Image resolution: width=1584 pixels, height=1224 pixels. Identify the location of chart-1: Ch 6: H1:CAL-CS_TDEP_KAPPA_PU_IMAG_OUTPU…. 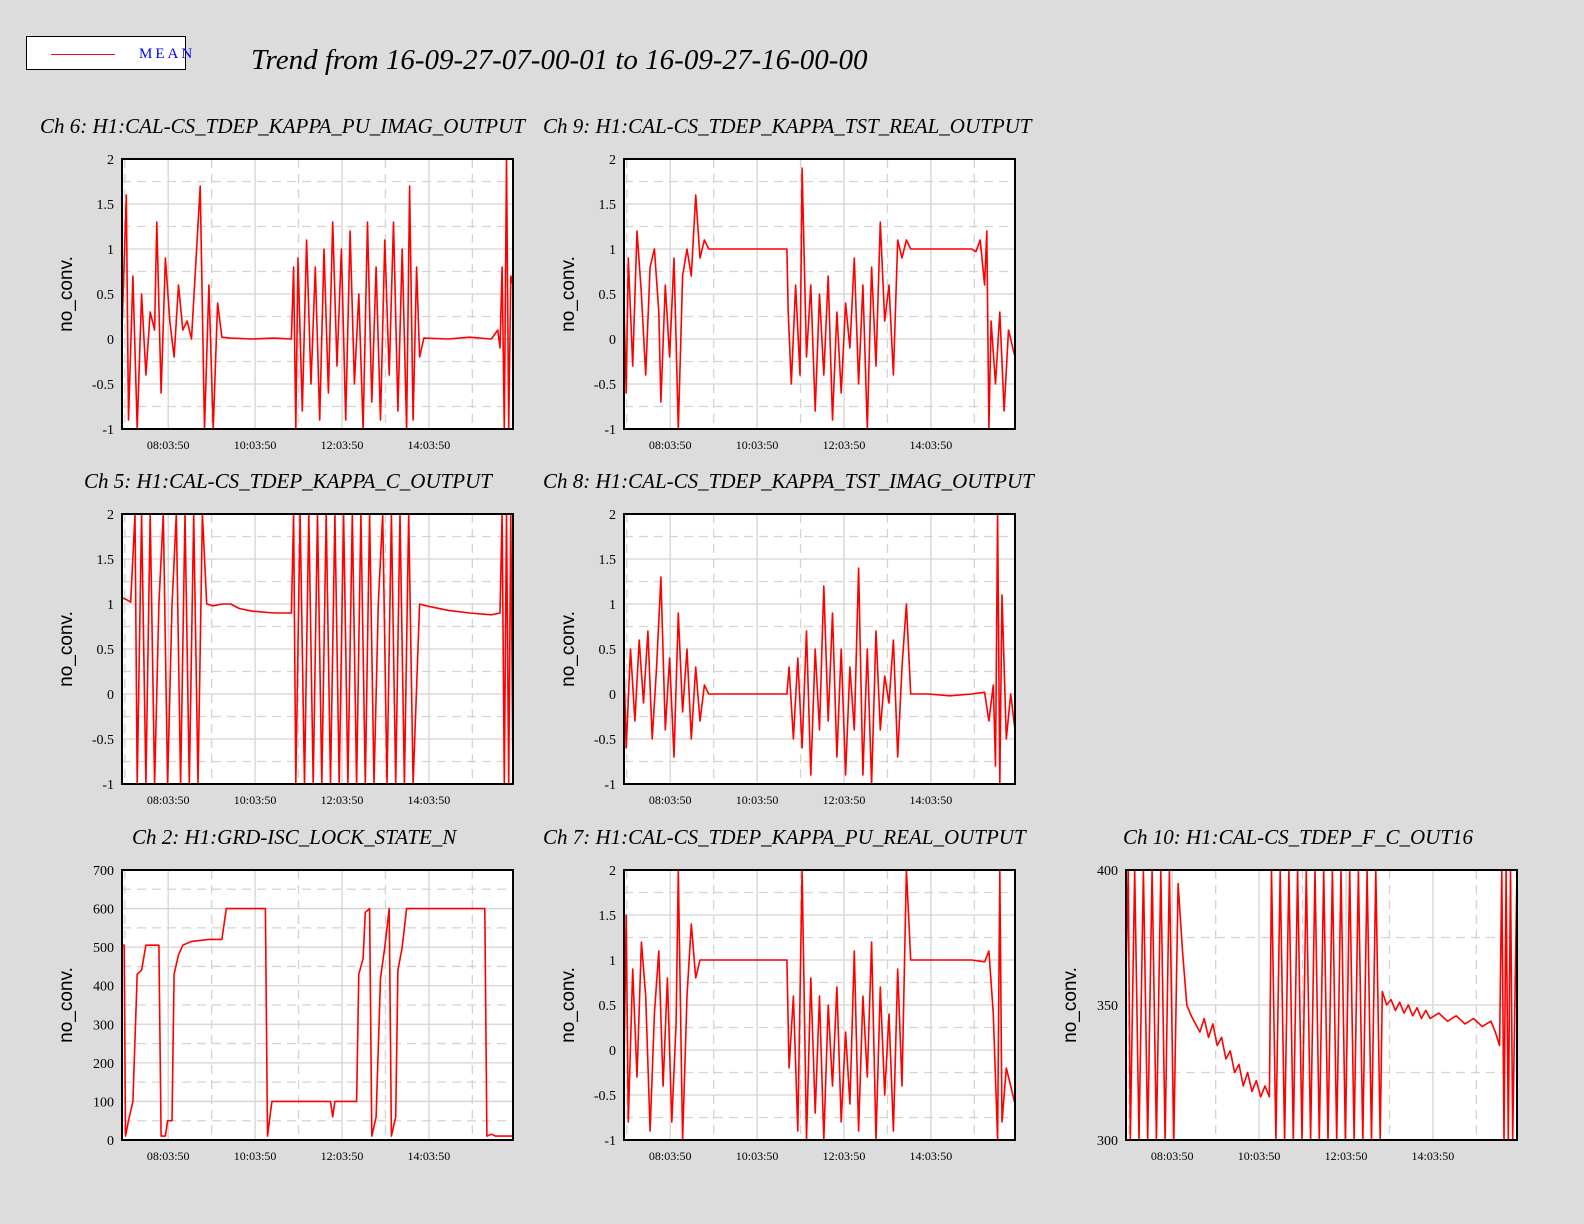
(283, 283).